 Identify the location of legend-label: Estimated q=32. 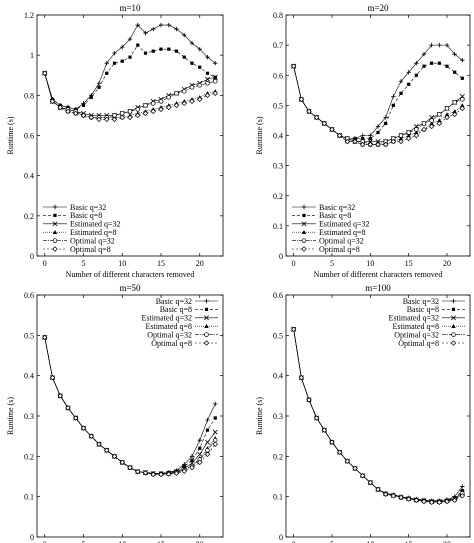
(413, 318).